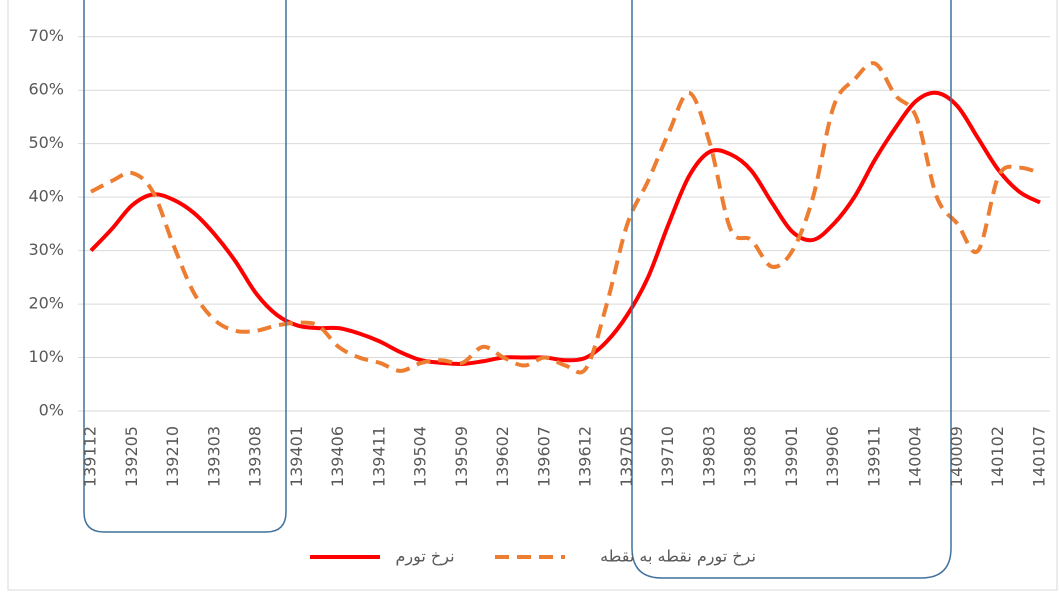 This screenshot has height=593, width=1059. I want to click on x-tick-label: 139803, so click(708, 456).